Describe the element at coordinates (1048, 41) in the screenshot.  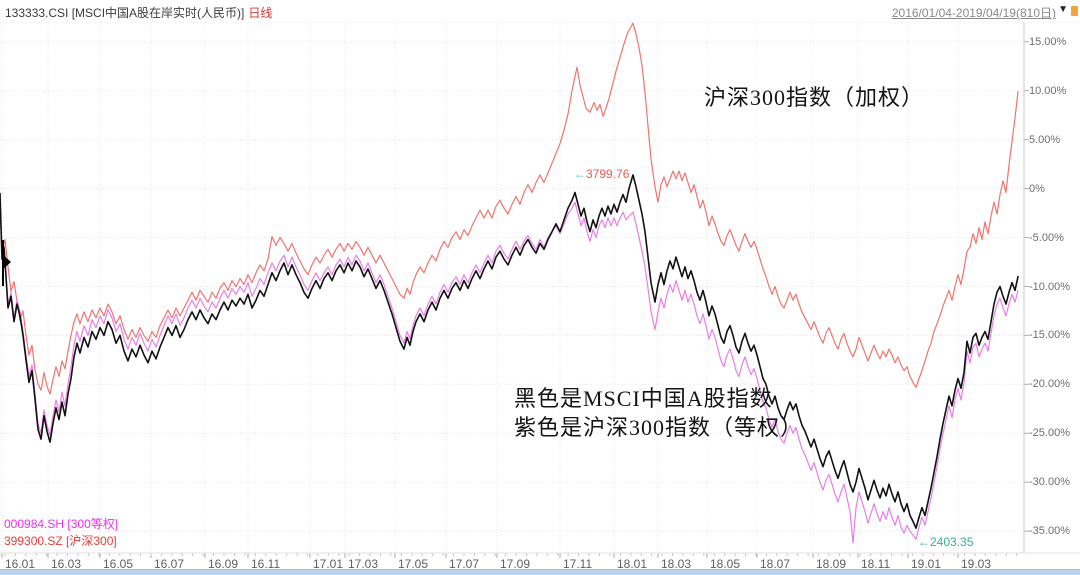
I see `y-axis-label: 15.00%` at that location.